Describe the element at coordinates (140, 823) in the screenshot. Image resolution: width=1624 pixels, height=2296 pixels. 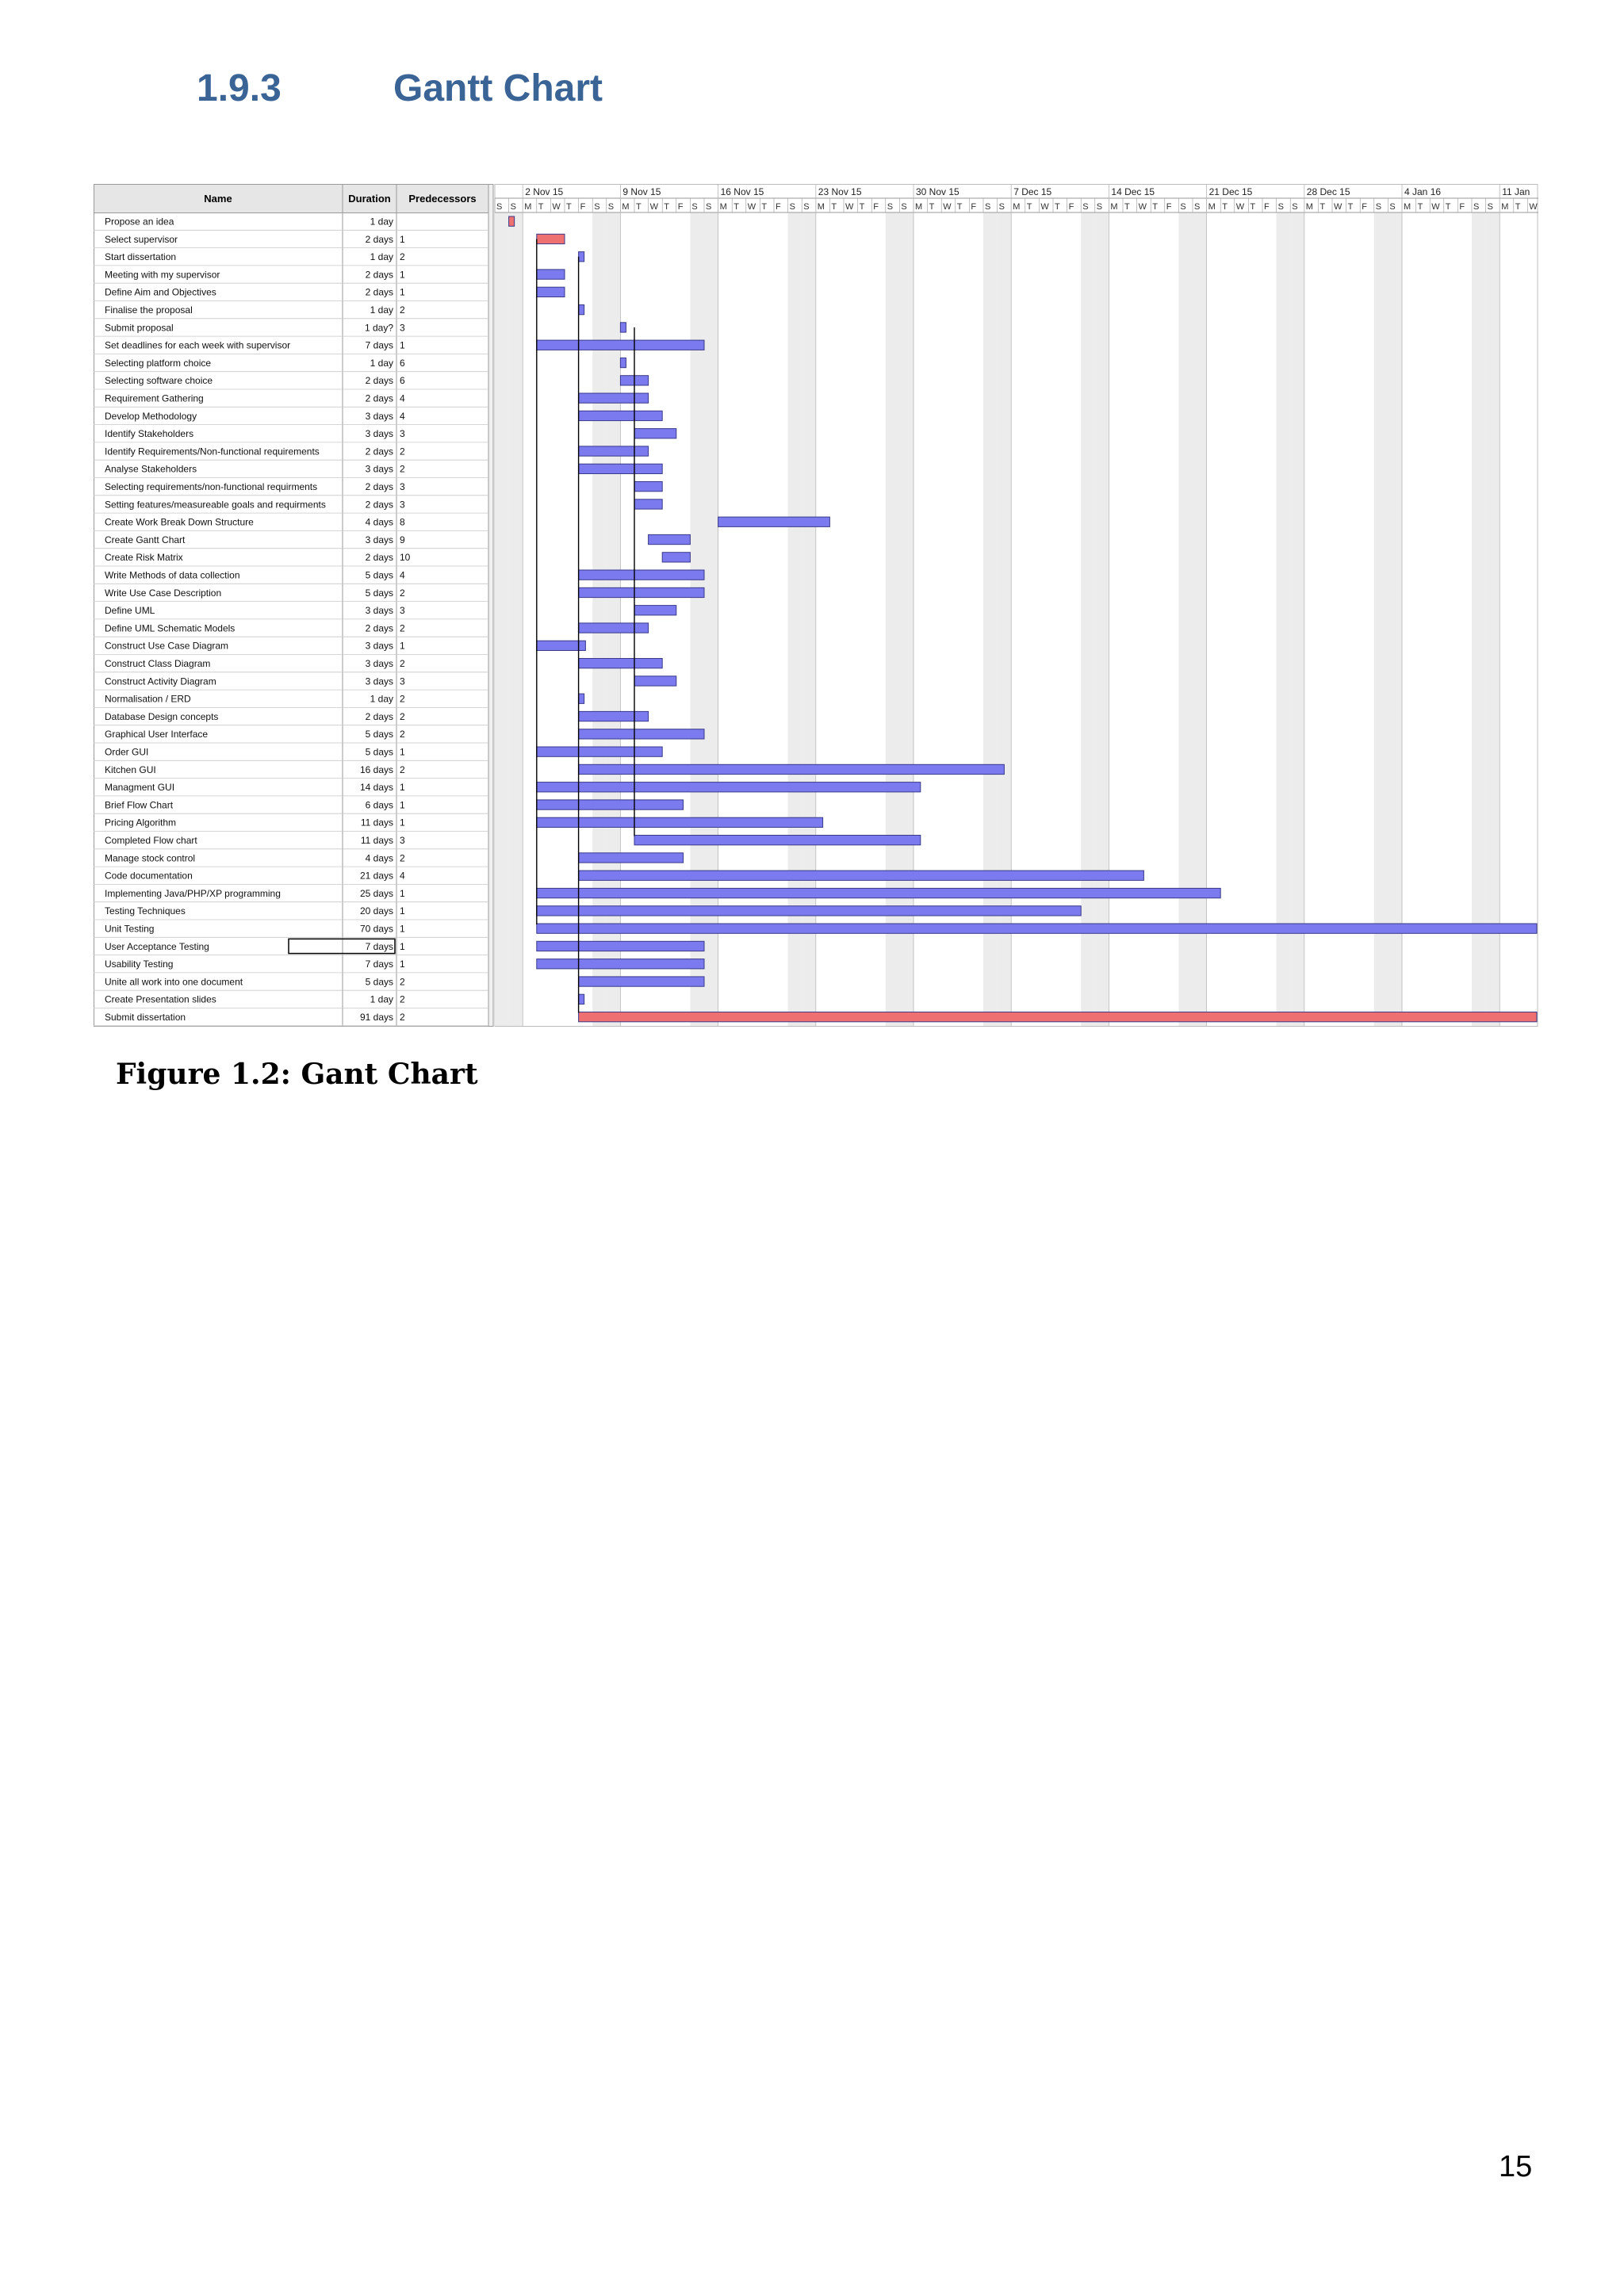
I see `task-name: Pricing Algorithm` at that location.